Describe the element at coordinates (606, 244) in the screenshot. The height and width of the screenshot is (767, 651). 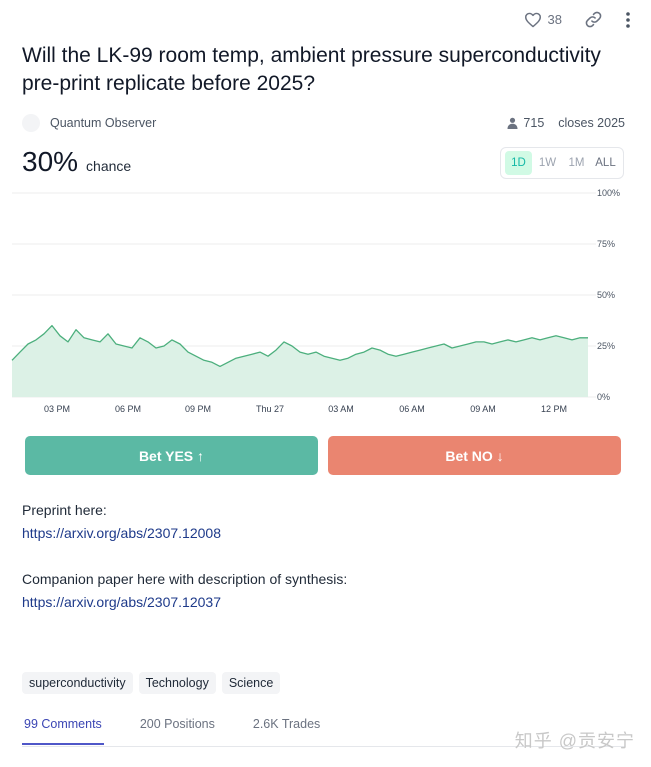
I see `y-tick-label: 75%` at that location.